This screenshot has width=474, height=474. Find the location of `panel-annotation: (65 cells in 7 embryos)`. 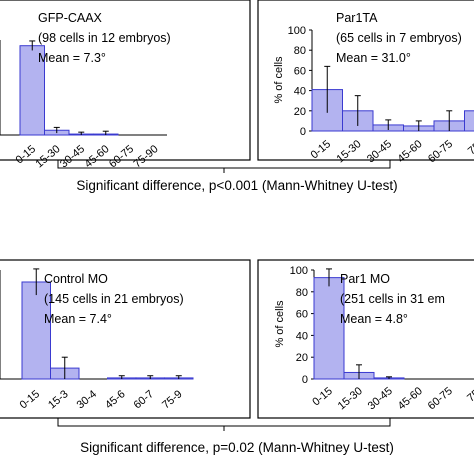

panel-annotation: (65 cells in 7 embryos) is located at coordinates (399, 38).